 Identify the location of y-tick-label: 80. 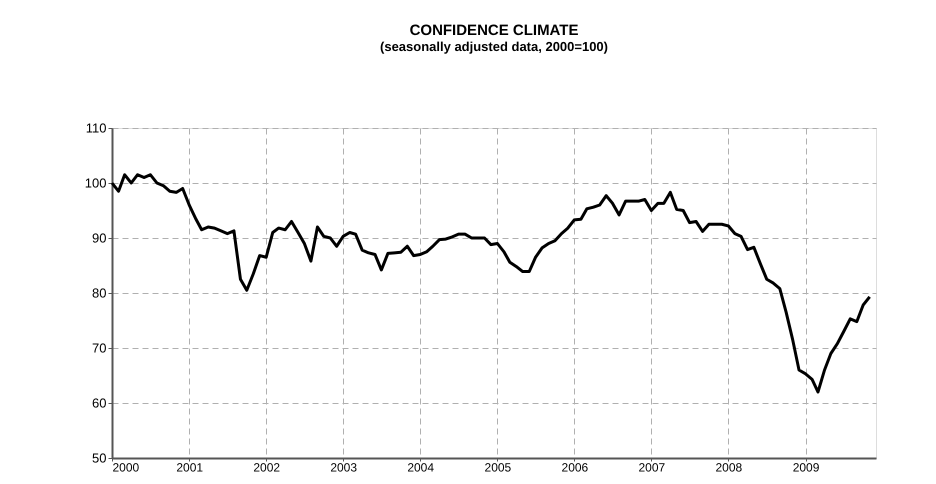
(99, 293).